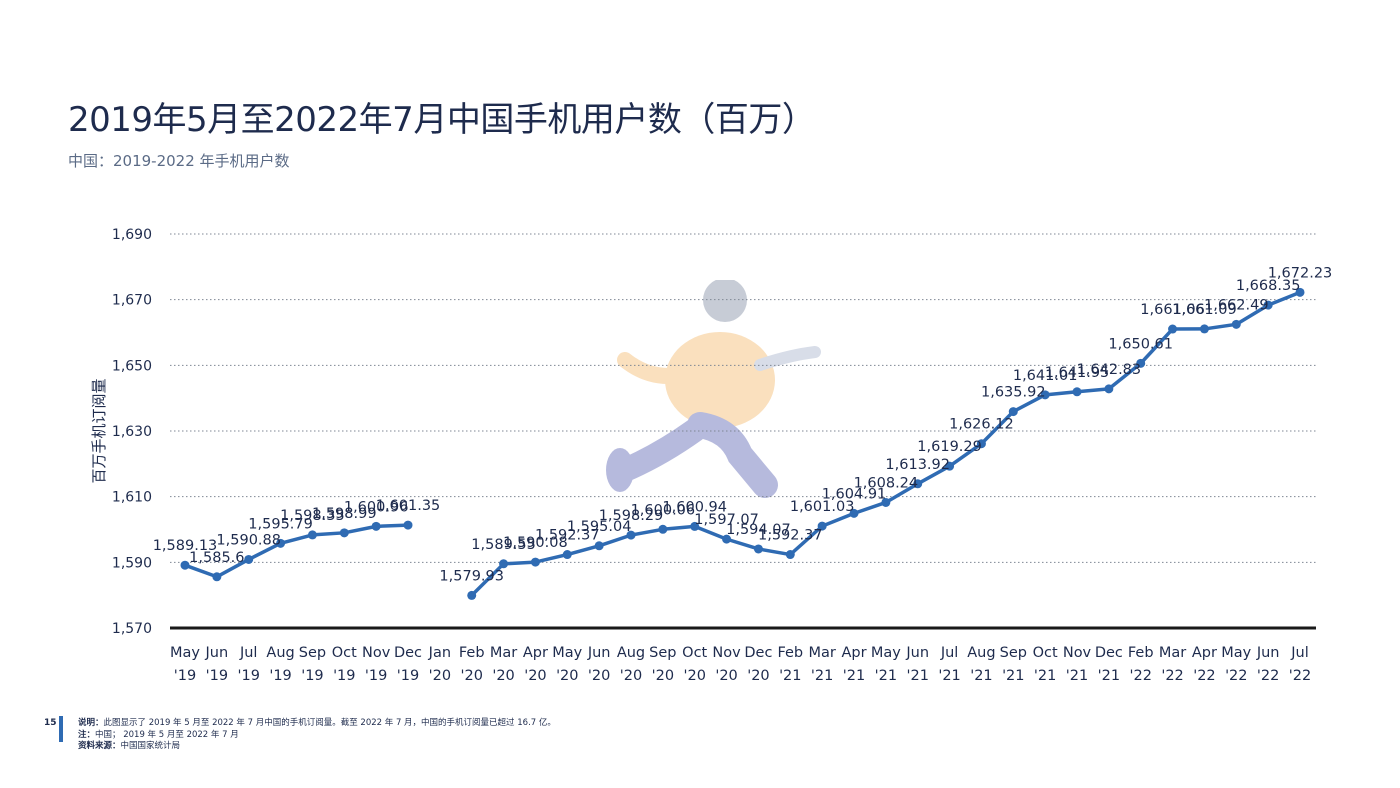  What do you see at coordinates (296, 551) in the screenshot?
I see `series-line-segment` at bounding box center [296, 551].